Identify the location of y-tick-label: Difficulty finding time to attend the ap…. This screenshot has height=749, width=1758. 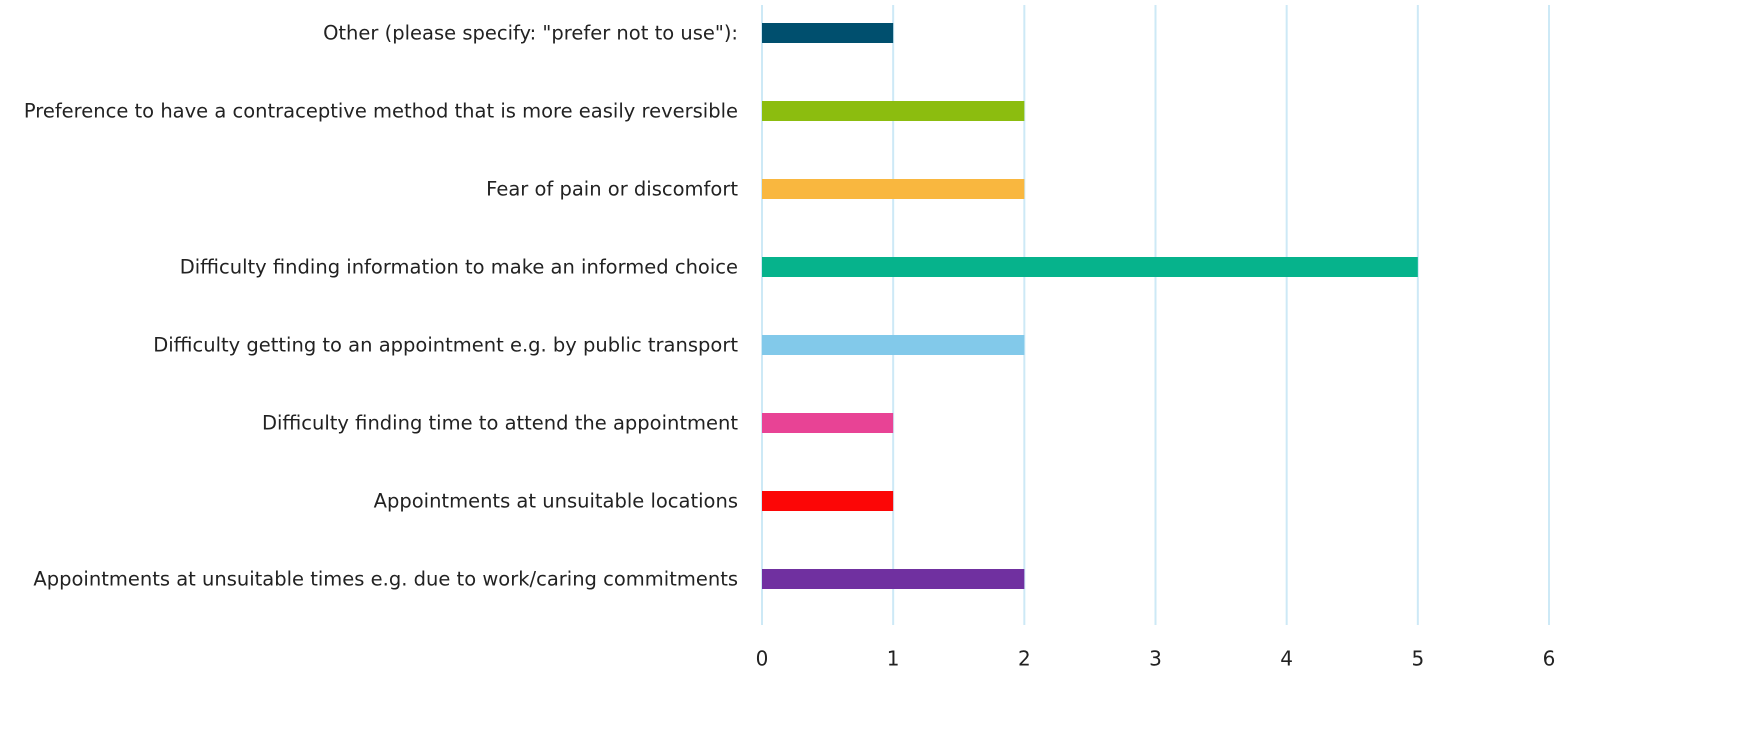
(500, 423).